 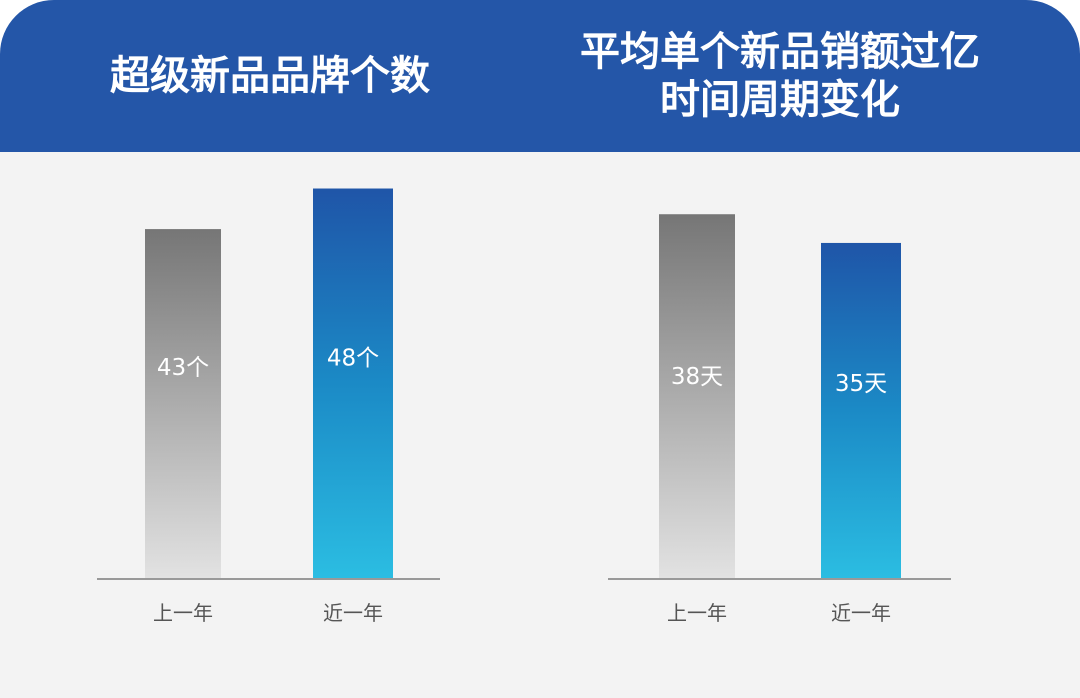 I want to click on chart-title-line-1: 平均单个新品销额过亿, so click(x=780, y=52).